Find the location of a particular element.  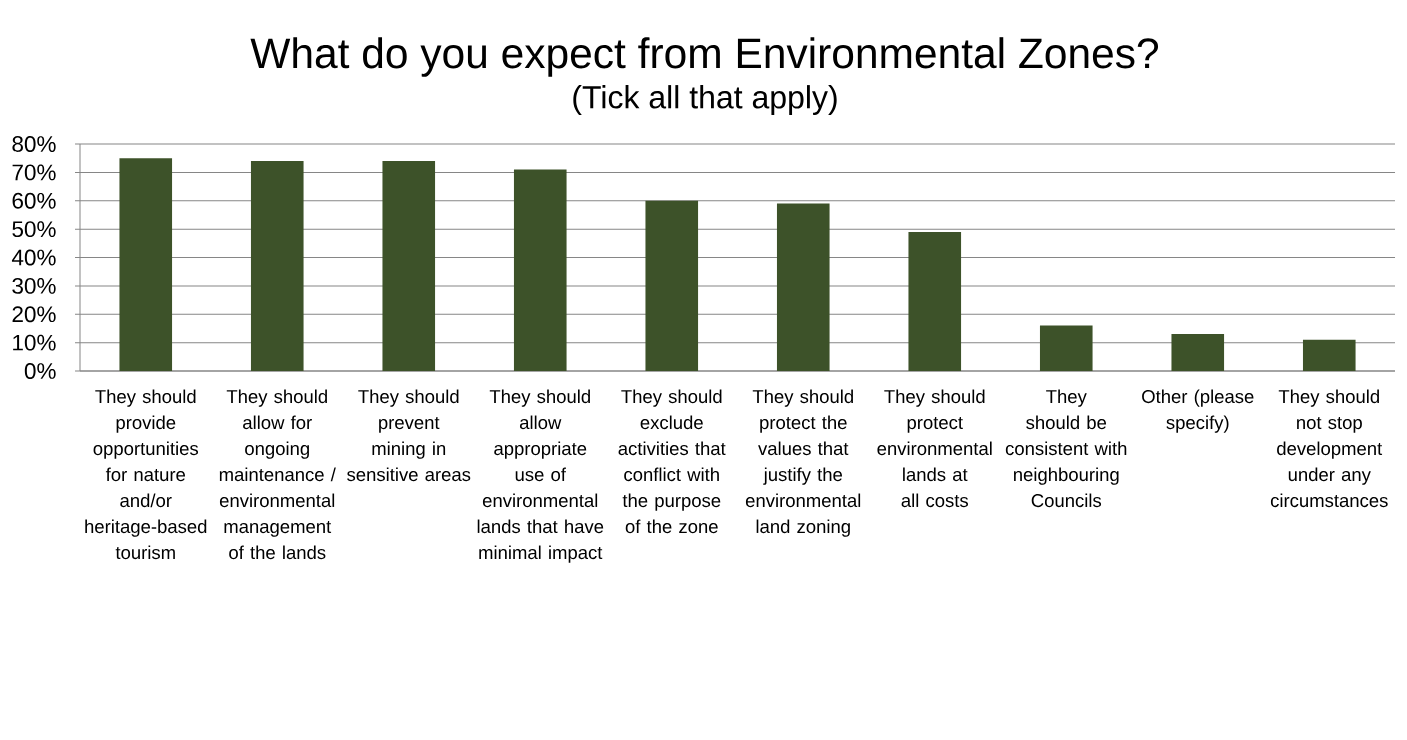

y-tick-label: 60% is located at coordinates (34, 200).